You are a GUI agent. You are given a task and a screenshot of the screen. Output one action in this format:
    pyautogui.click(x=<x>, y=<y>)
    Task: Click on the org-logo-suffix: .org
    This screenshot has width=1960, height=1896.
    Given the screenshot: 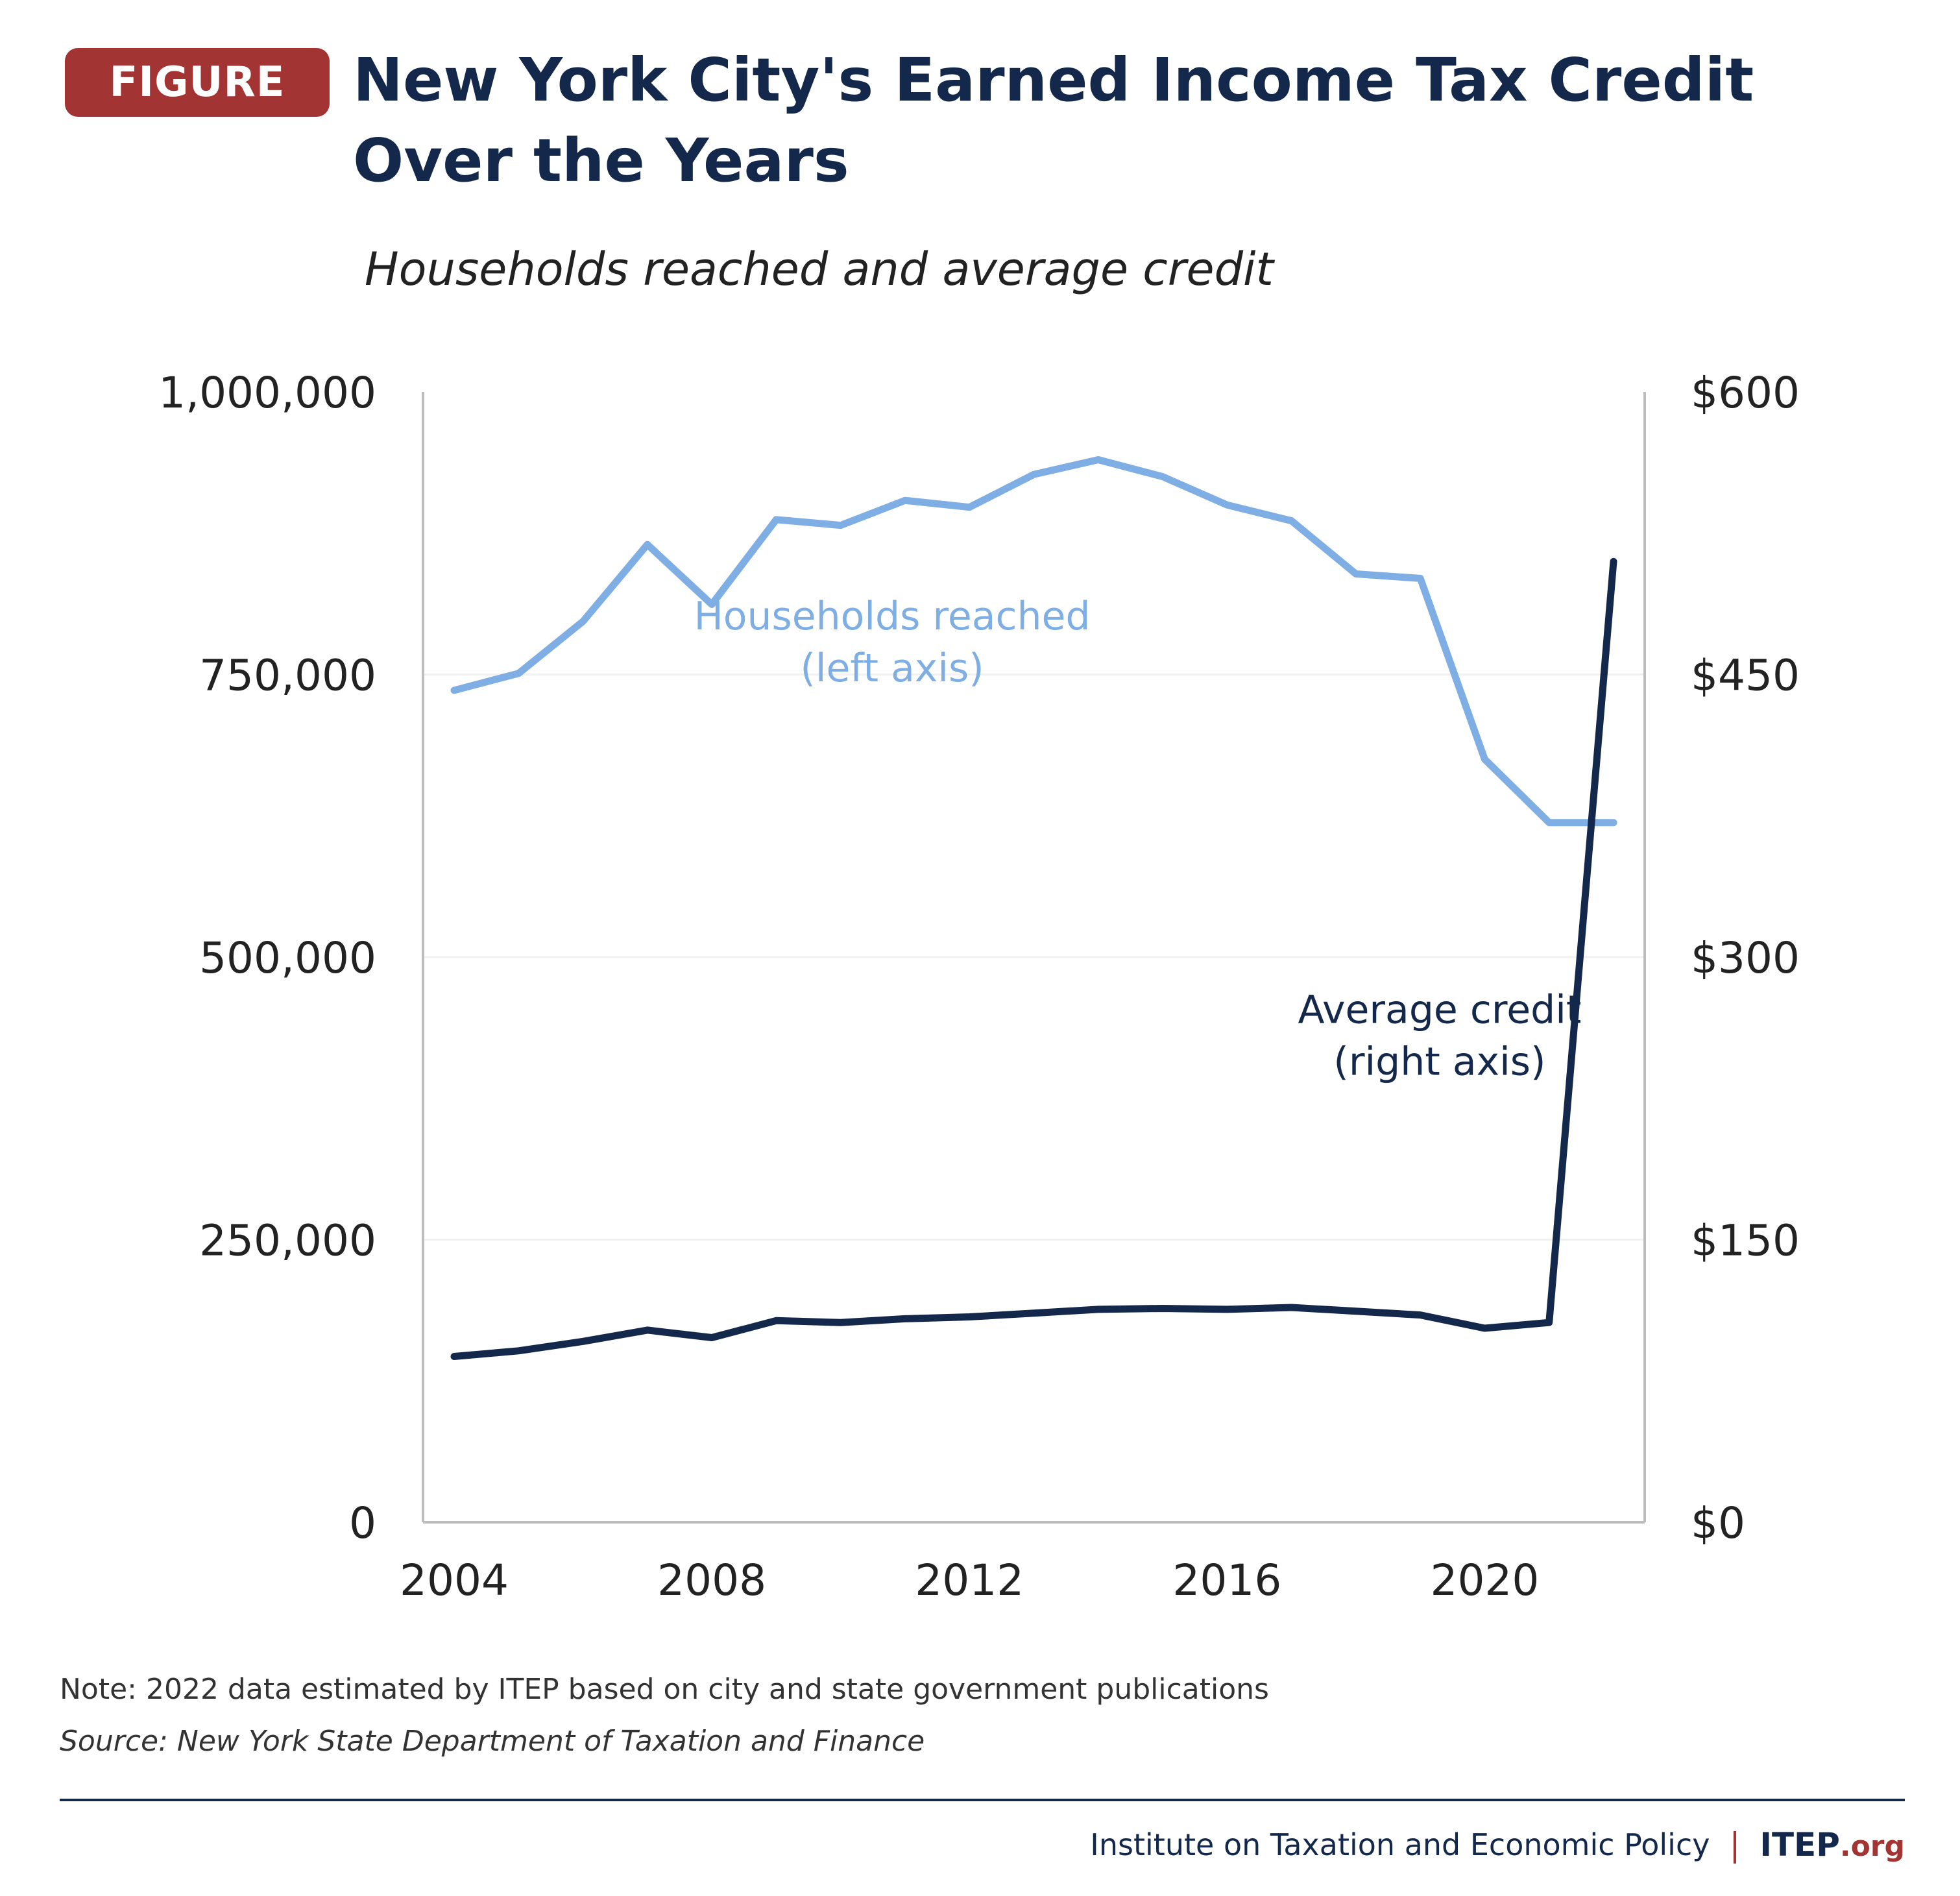 What is the action you would take?
    pyautogui.click(x=1872, y=1846)
    